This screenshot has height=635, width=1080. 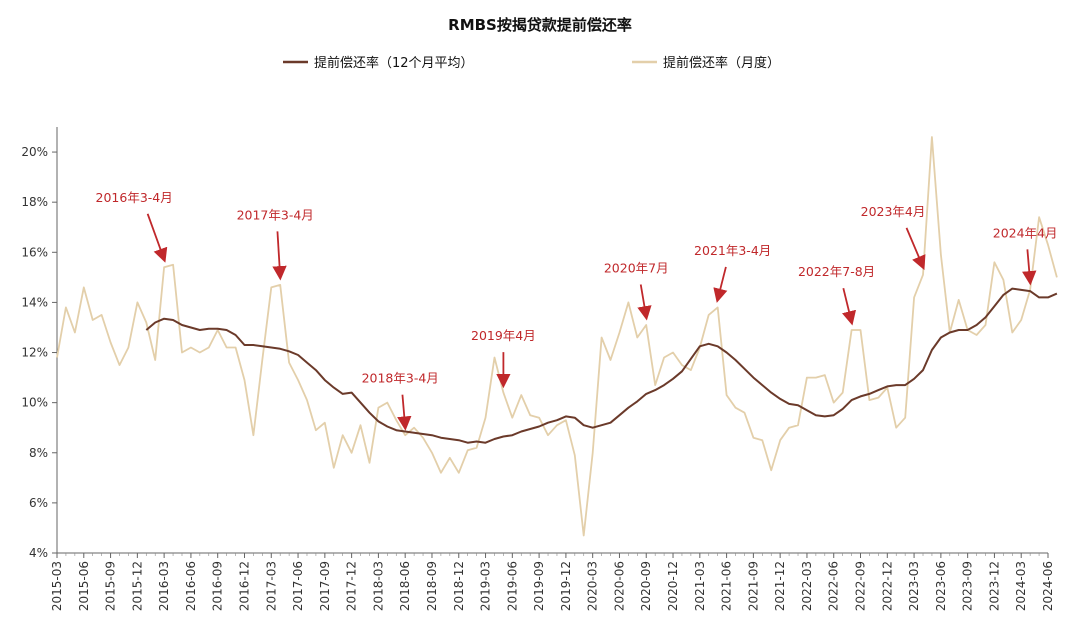 What do you see at coordinates (38, 453) in the screenshot?
I see `y-tick-label: 8%` at bounding box center [38, 453].